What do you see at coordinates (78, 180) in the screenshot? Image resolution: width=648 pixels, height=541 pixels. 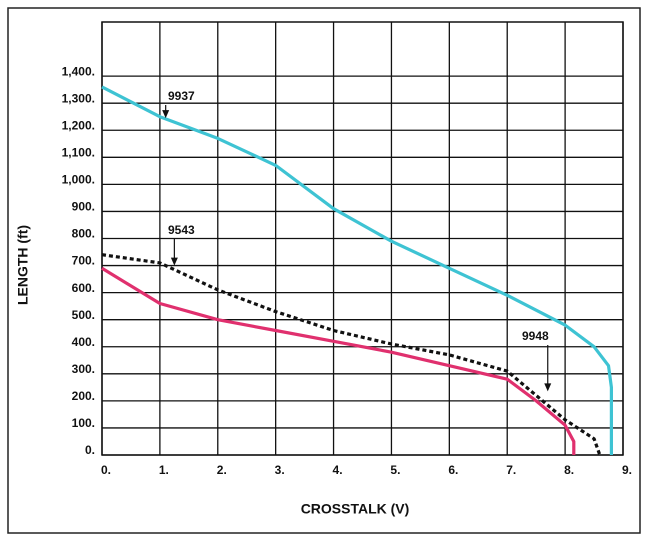 I see `y-tick-label: 1,000.` at bounding box center [78, 180].